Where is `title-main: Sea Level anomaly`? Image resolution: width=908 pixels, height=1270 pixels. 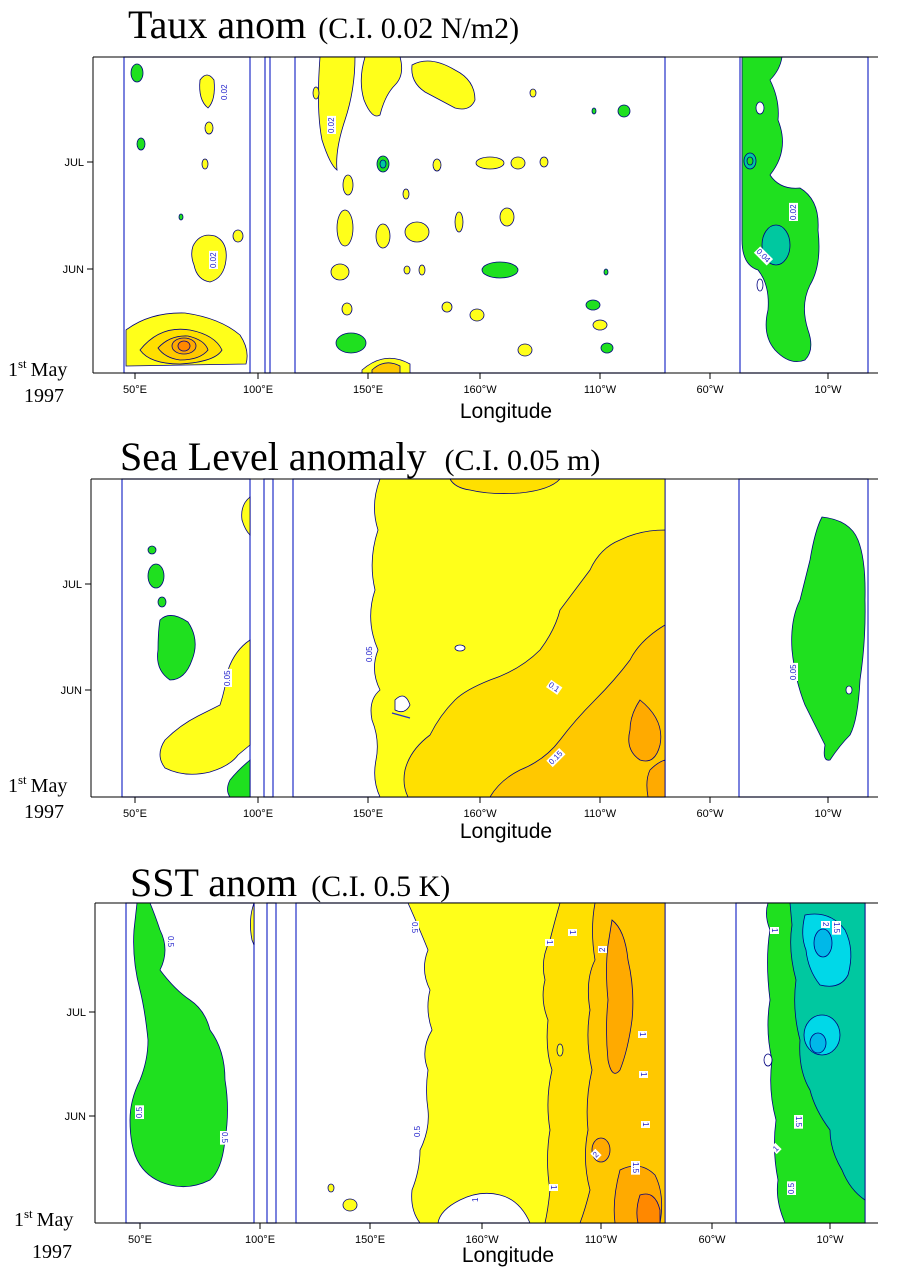 title-main: Sea Level anomaly is located at coordinates (273, 456).